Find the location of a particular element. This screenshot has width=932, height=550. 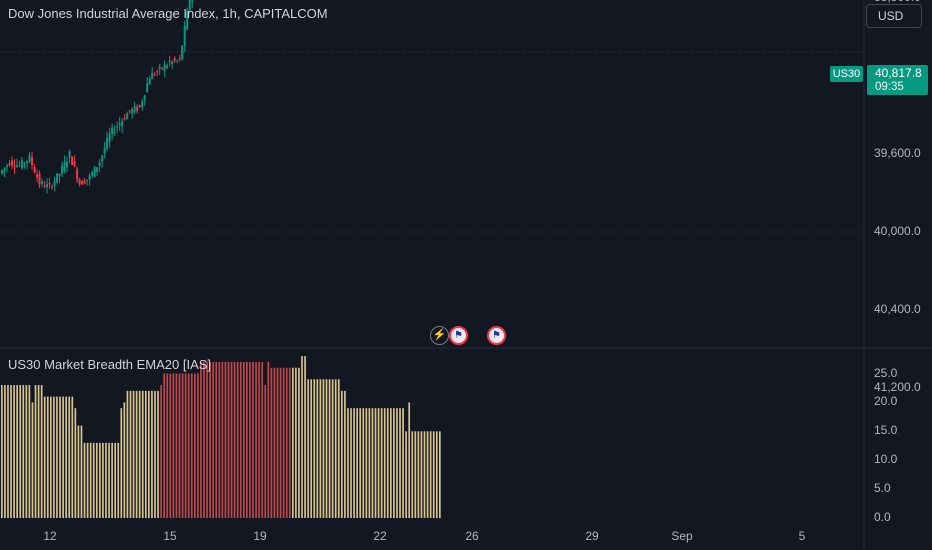

time-tick-label: 19 is located at coordinates (260, 536).